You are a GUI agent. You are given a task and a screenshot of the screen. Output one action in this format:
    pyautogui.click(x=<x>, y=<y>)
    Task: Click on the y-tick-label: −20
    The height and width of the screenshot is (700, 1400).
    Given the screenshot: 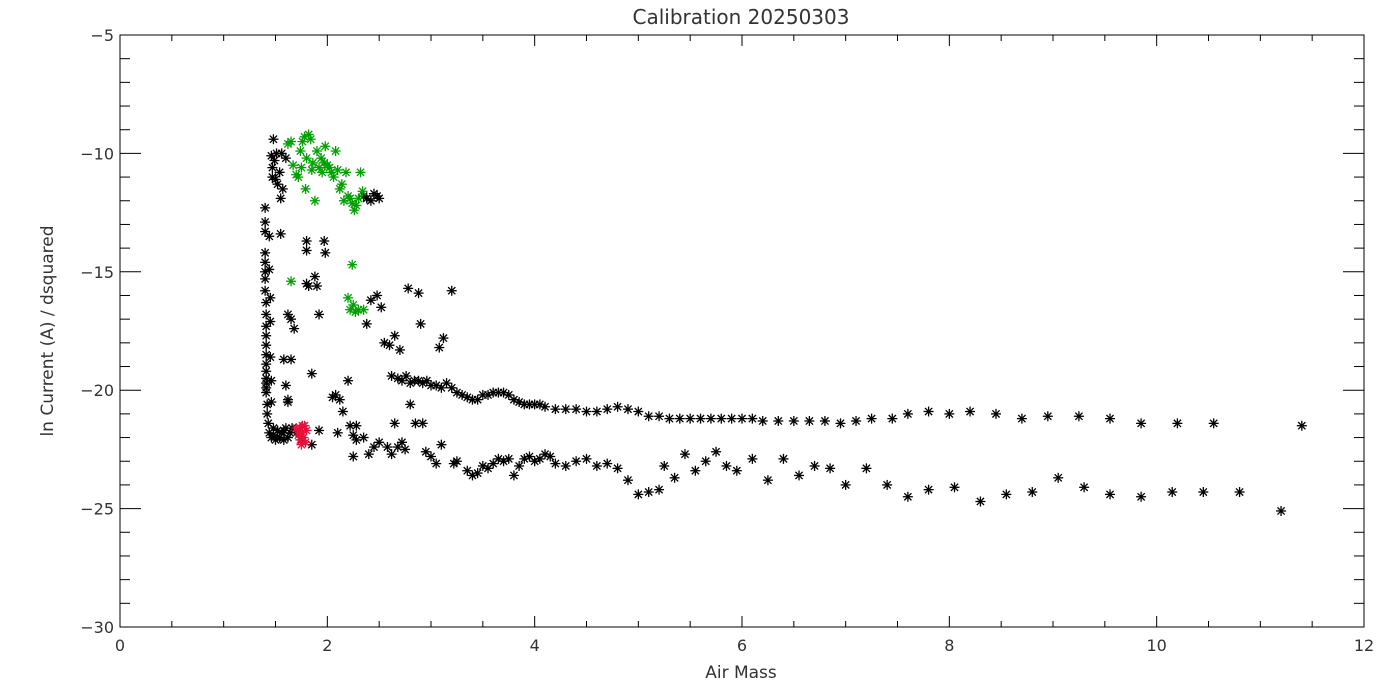 What is the action you would take?
    pyautogui.click(x=97, y=390)
    